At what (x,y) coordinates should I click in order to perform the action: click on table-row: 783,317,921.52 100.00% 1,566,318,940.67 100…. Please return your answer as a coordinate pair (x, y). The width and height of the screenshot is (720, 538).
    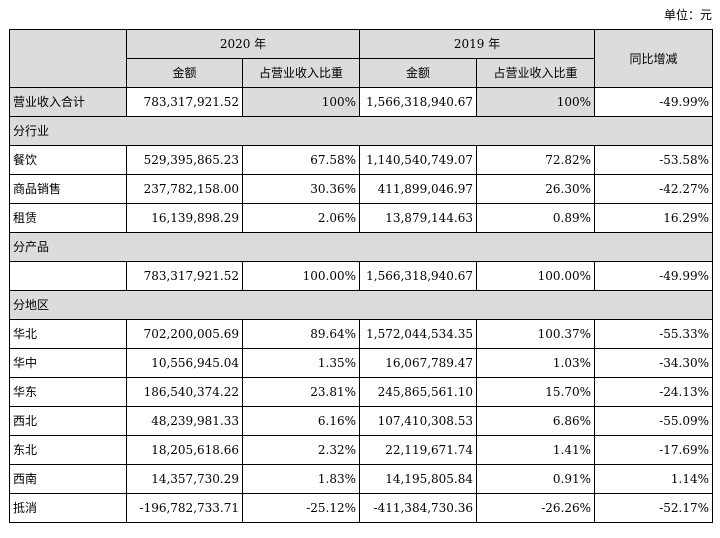
    Looking at the image, I should click on (361, 276).